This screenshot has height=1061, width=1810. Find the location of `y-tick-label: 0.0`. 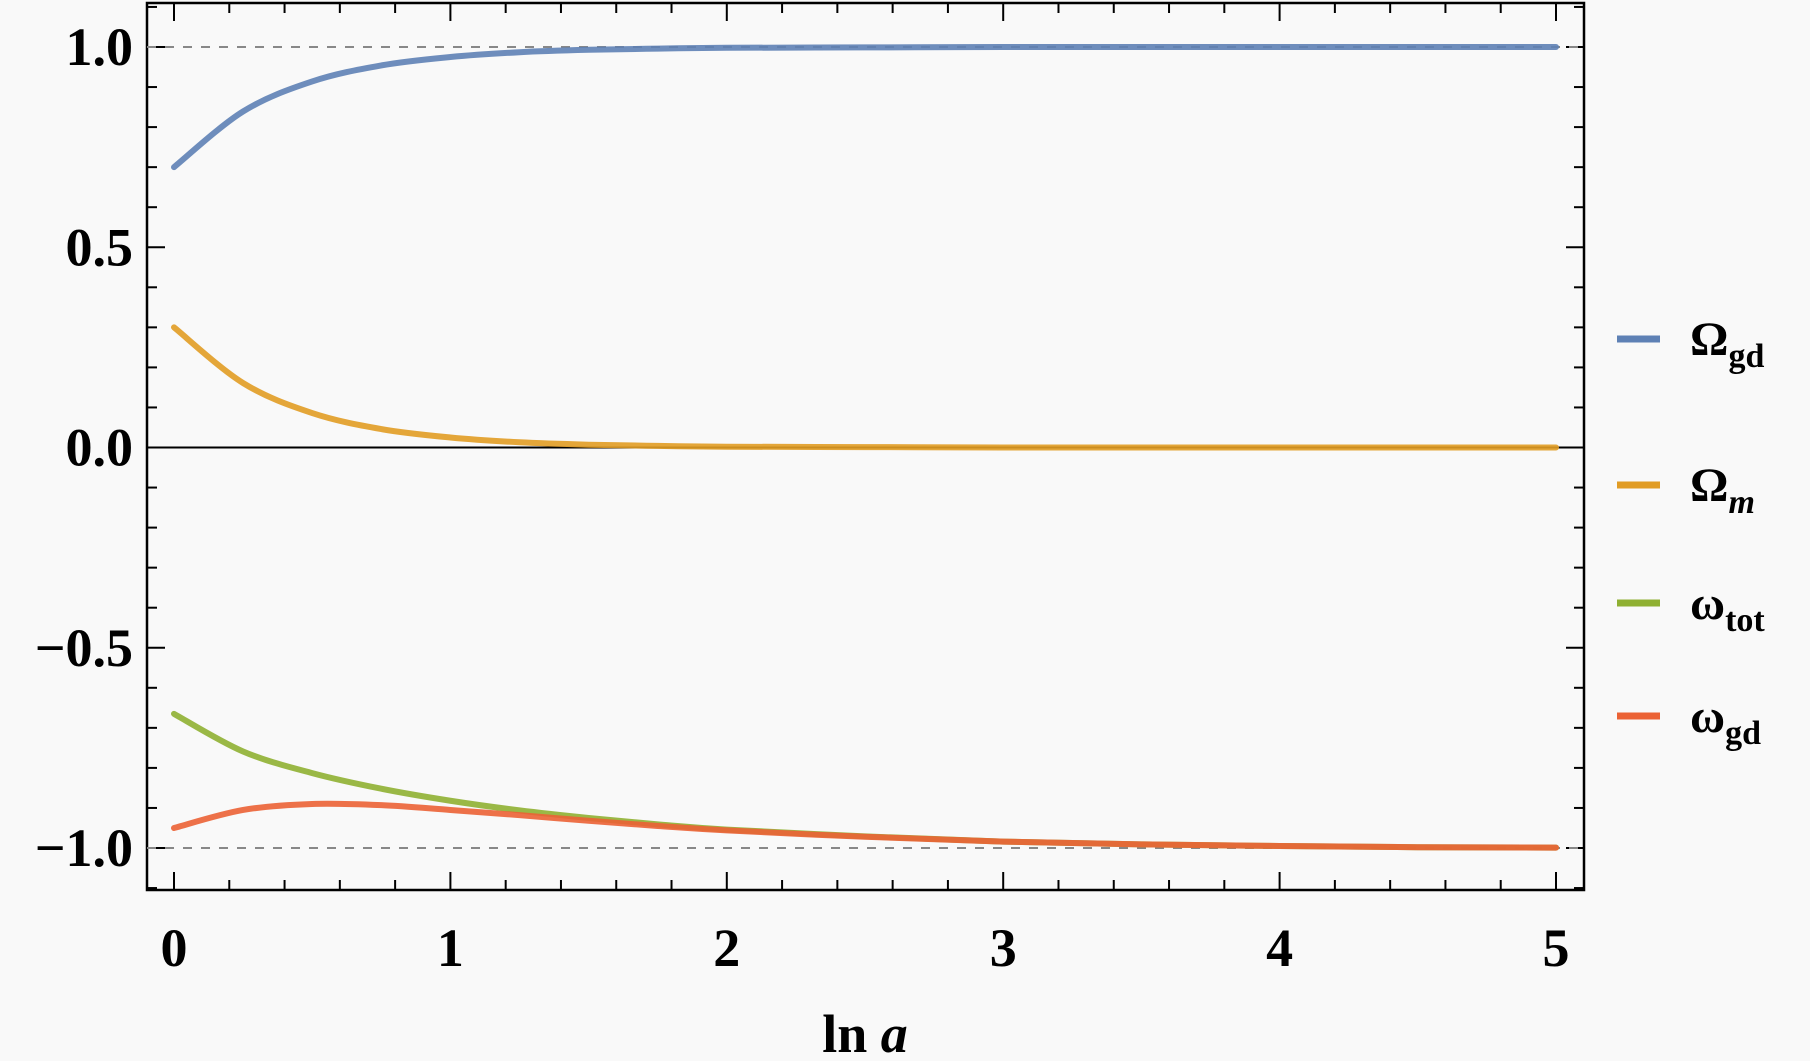

y-tick-label: 0.0 is located at coordinates (100, 448).